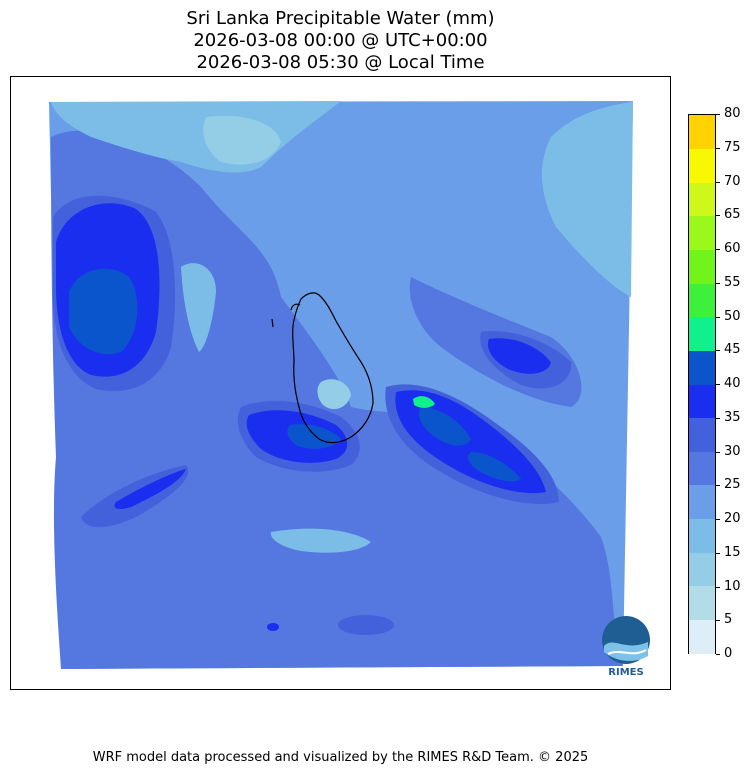  I want to click on pw-cell-sw, so click(273, 627).